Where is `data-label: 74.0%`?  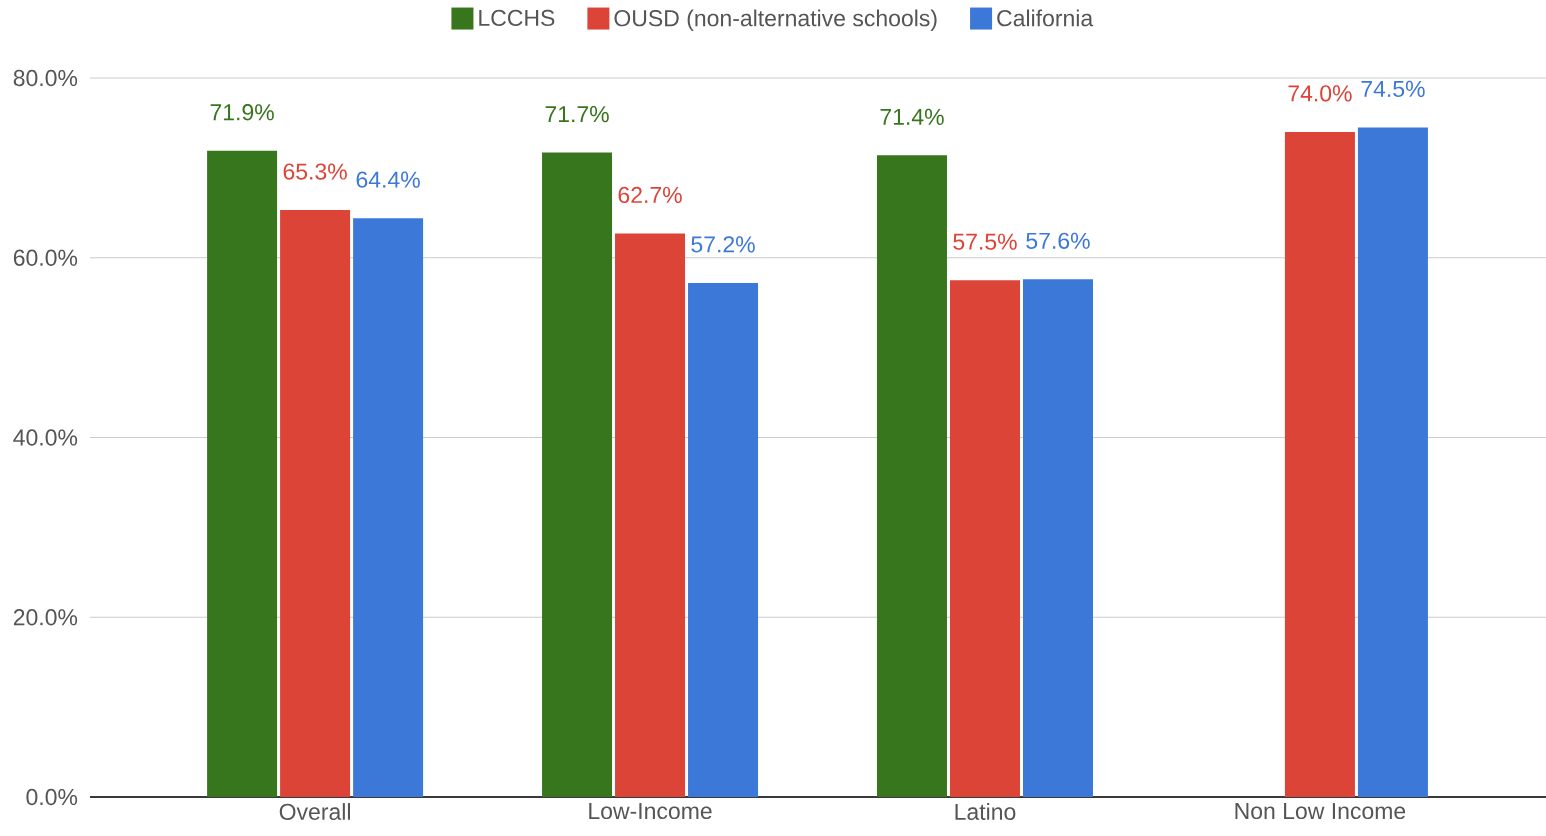
data-label: 74.0% is located at coordinates (1320, 93).